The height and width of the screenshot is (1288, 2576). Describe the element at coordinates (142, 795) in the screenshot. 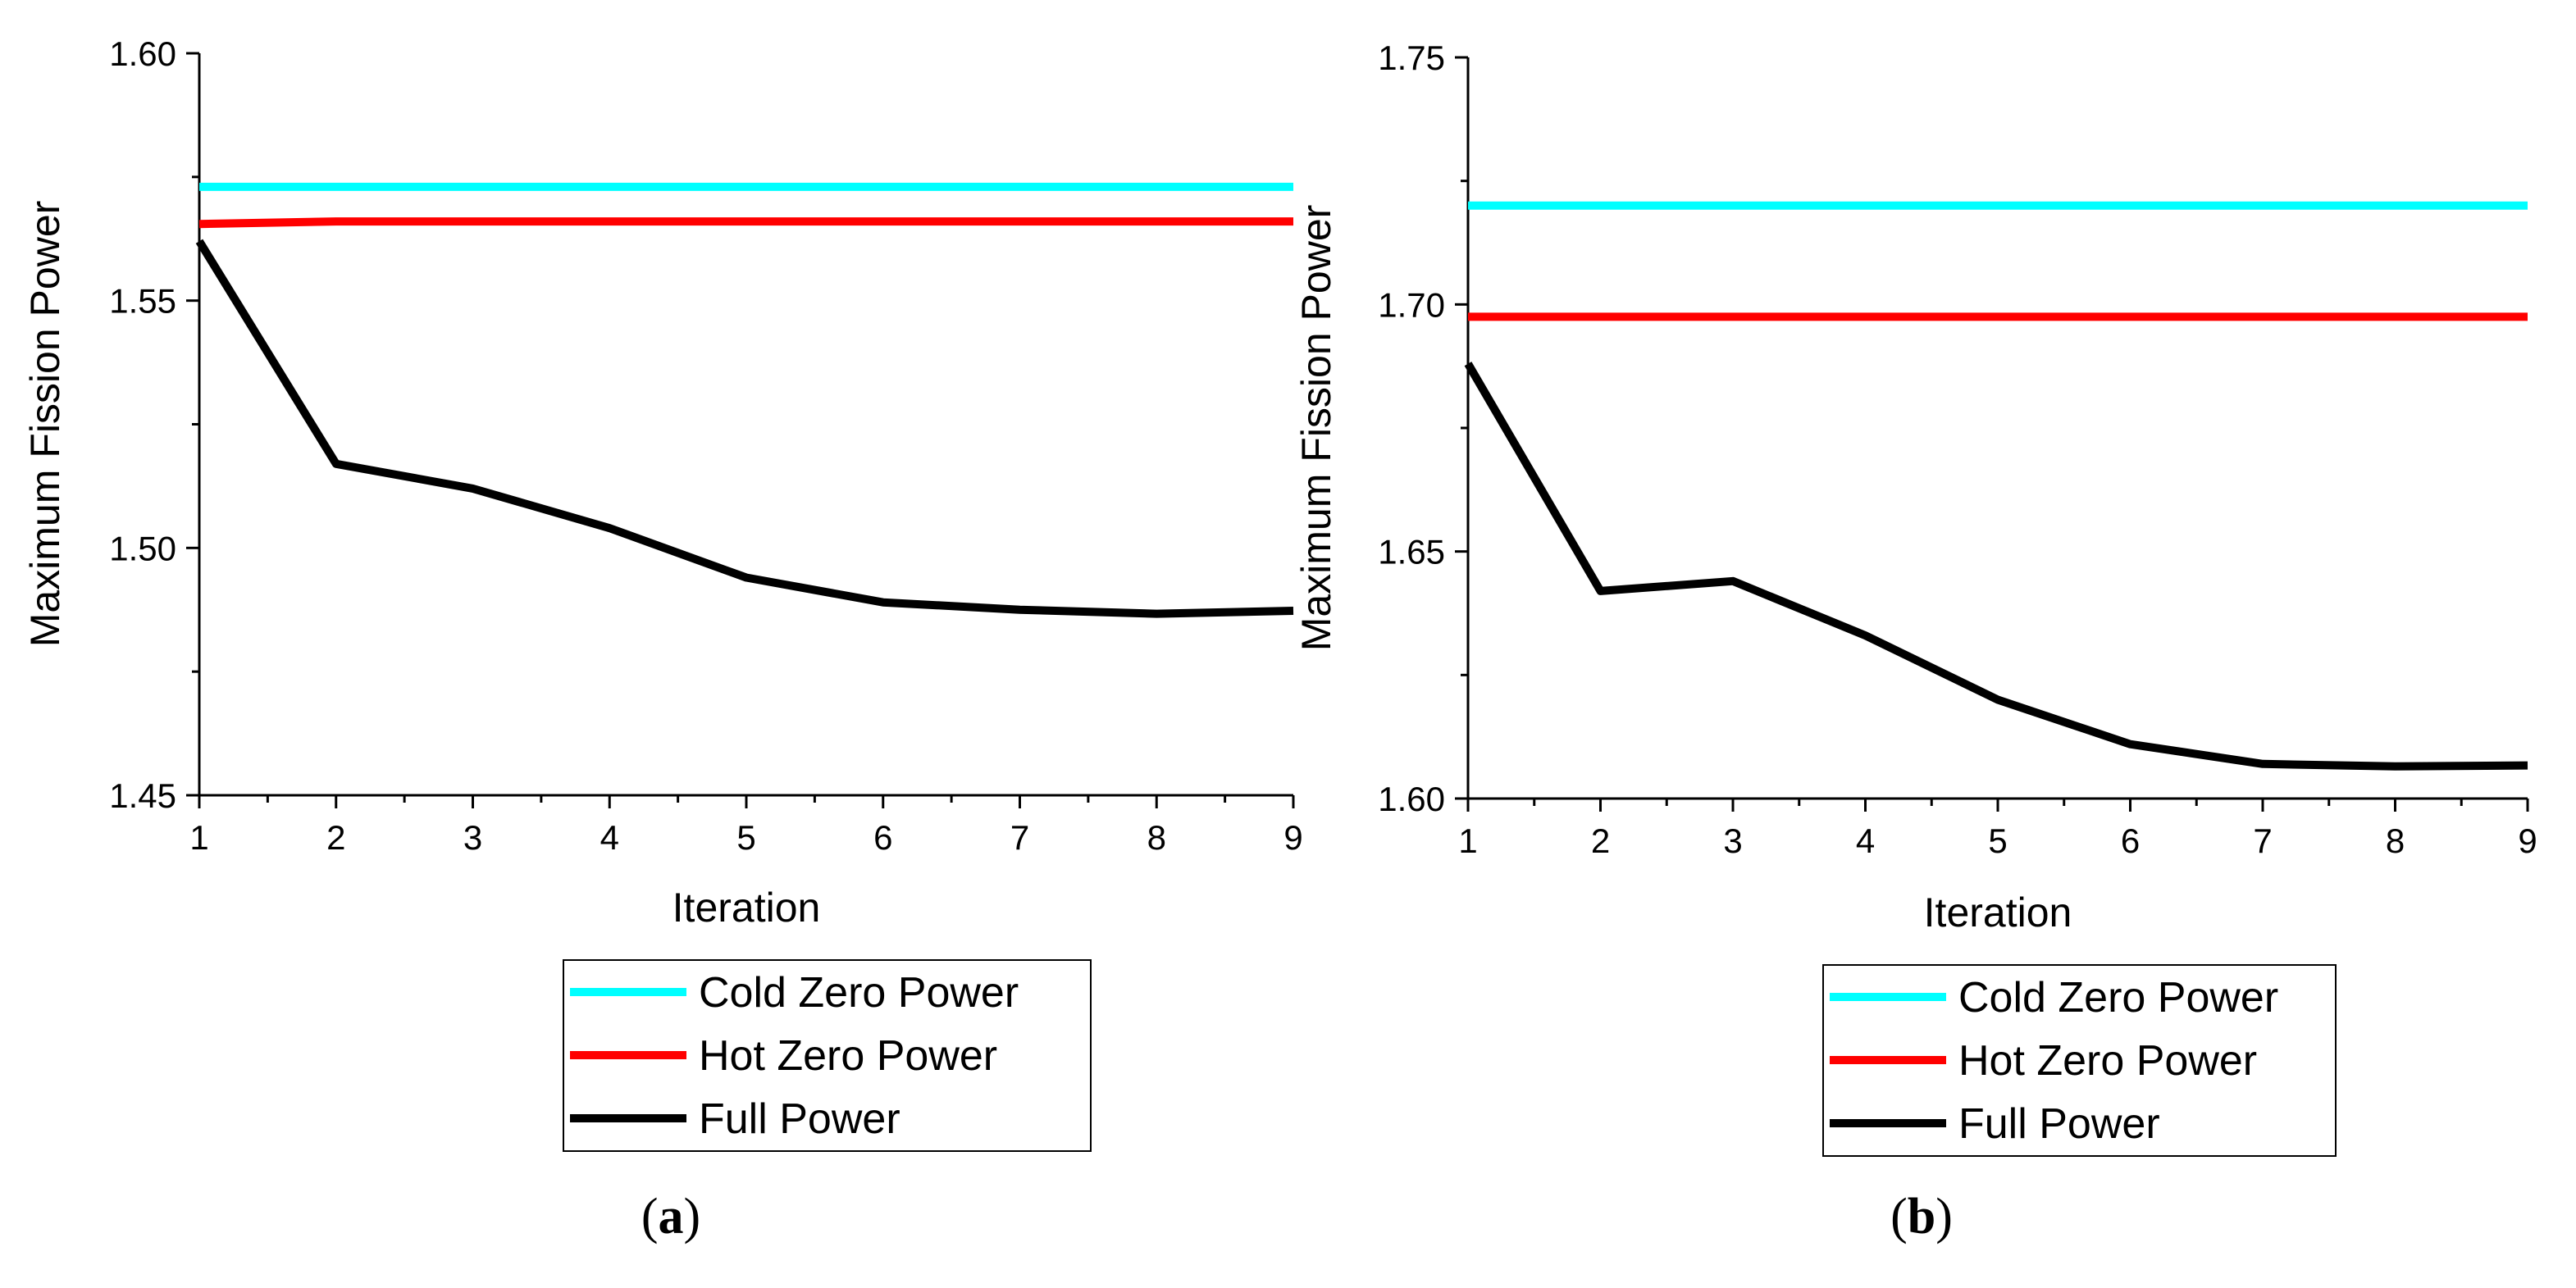

I see `chart0-y-tick-label: 1.45` at that location.